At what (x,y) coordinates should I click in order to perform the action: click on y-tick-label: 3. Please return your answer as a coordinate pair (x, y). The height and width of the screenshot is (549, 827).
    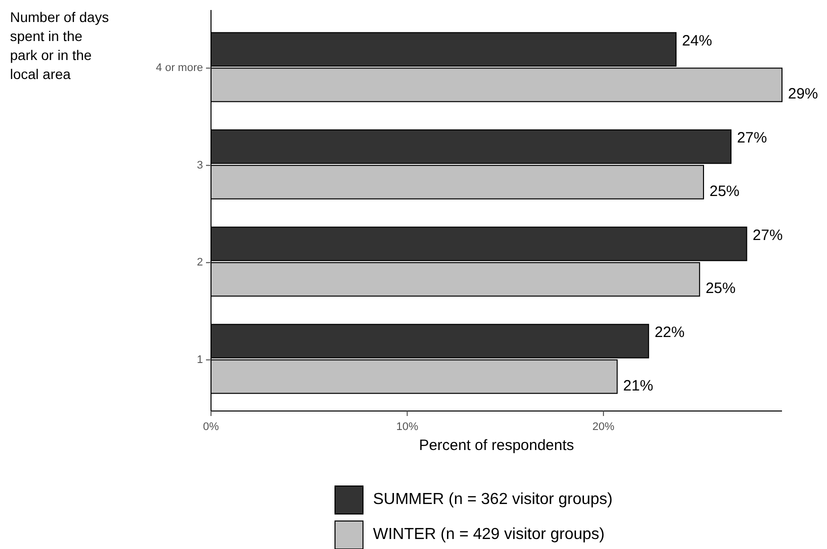
    Looking at the image, I should click on (199, 165).